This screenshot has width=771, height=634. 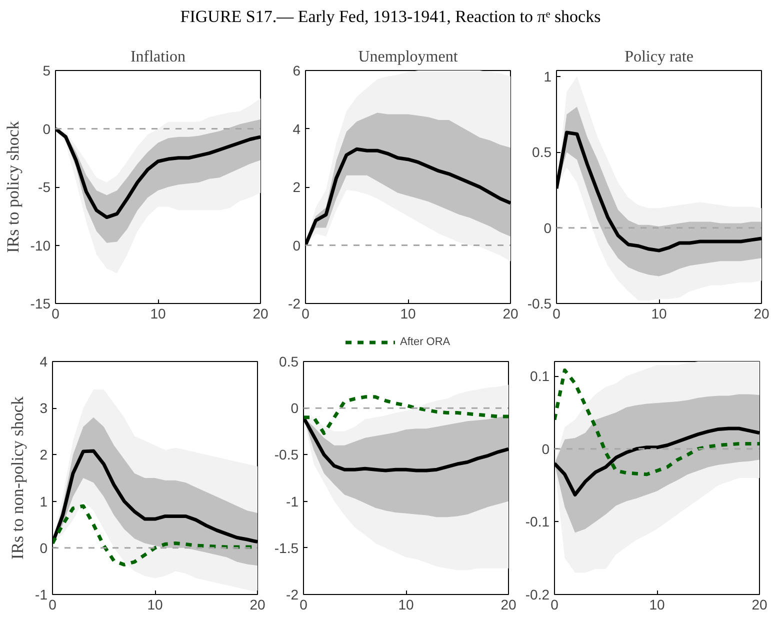 What do you see at coordinates (537, 594) in the screenshot?
I see `y-tick-label: -0.2` at bounding box center [537, 594].